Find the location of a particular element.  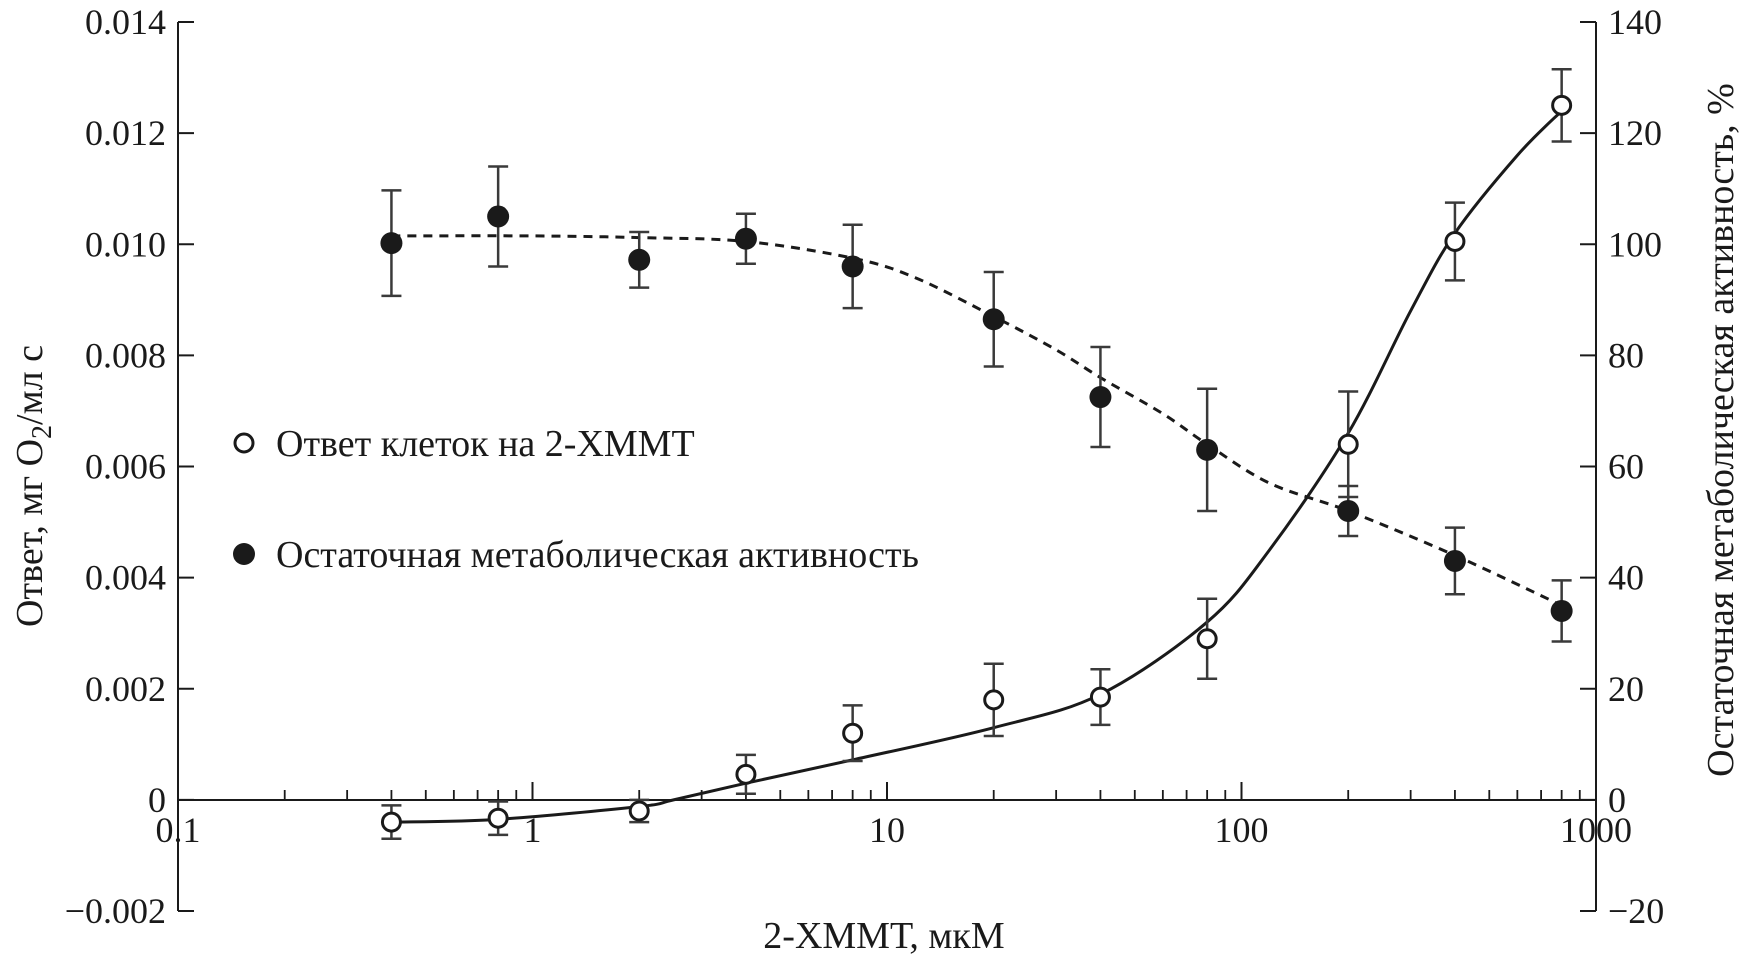

y-left-tick-label: −0.002 is located at coordinates (115, 911).